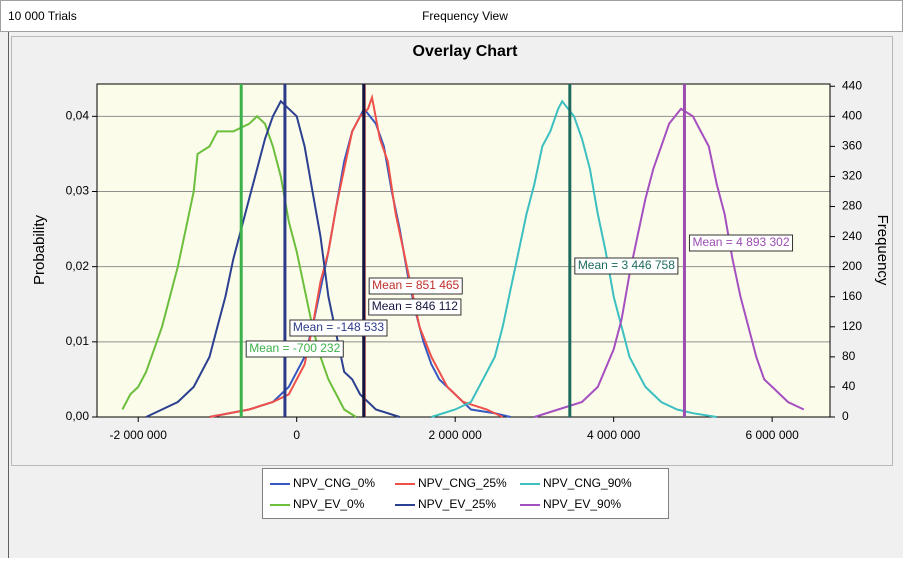 This screenshot has width=903, height=563. Describe the element at coordinates (78, 416) in the screenshot. I see `y-tick-label: 0,00` at that location.